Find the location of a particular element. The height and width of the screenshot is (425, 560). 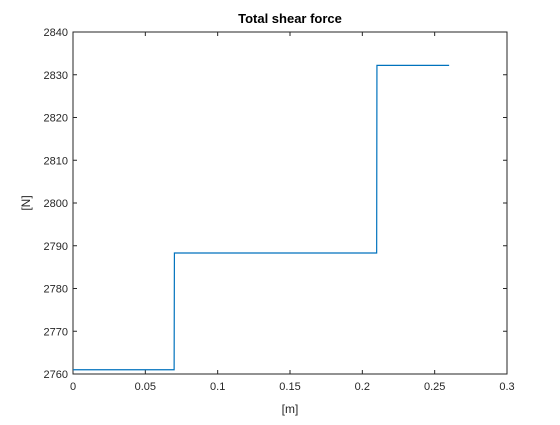

chart-title: Total shear force is located at coordinates (290, 18).